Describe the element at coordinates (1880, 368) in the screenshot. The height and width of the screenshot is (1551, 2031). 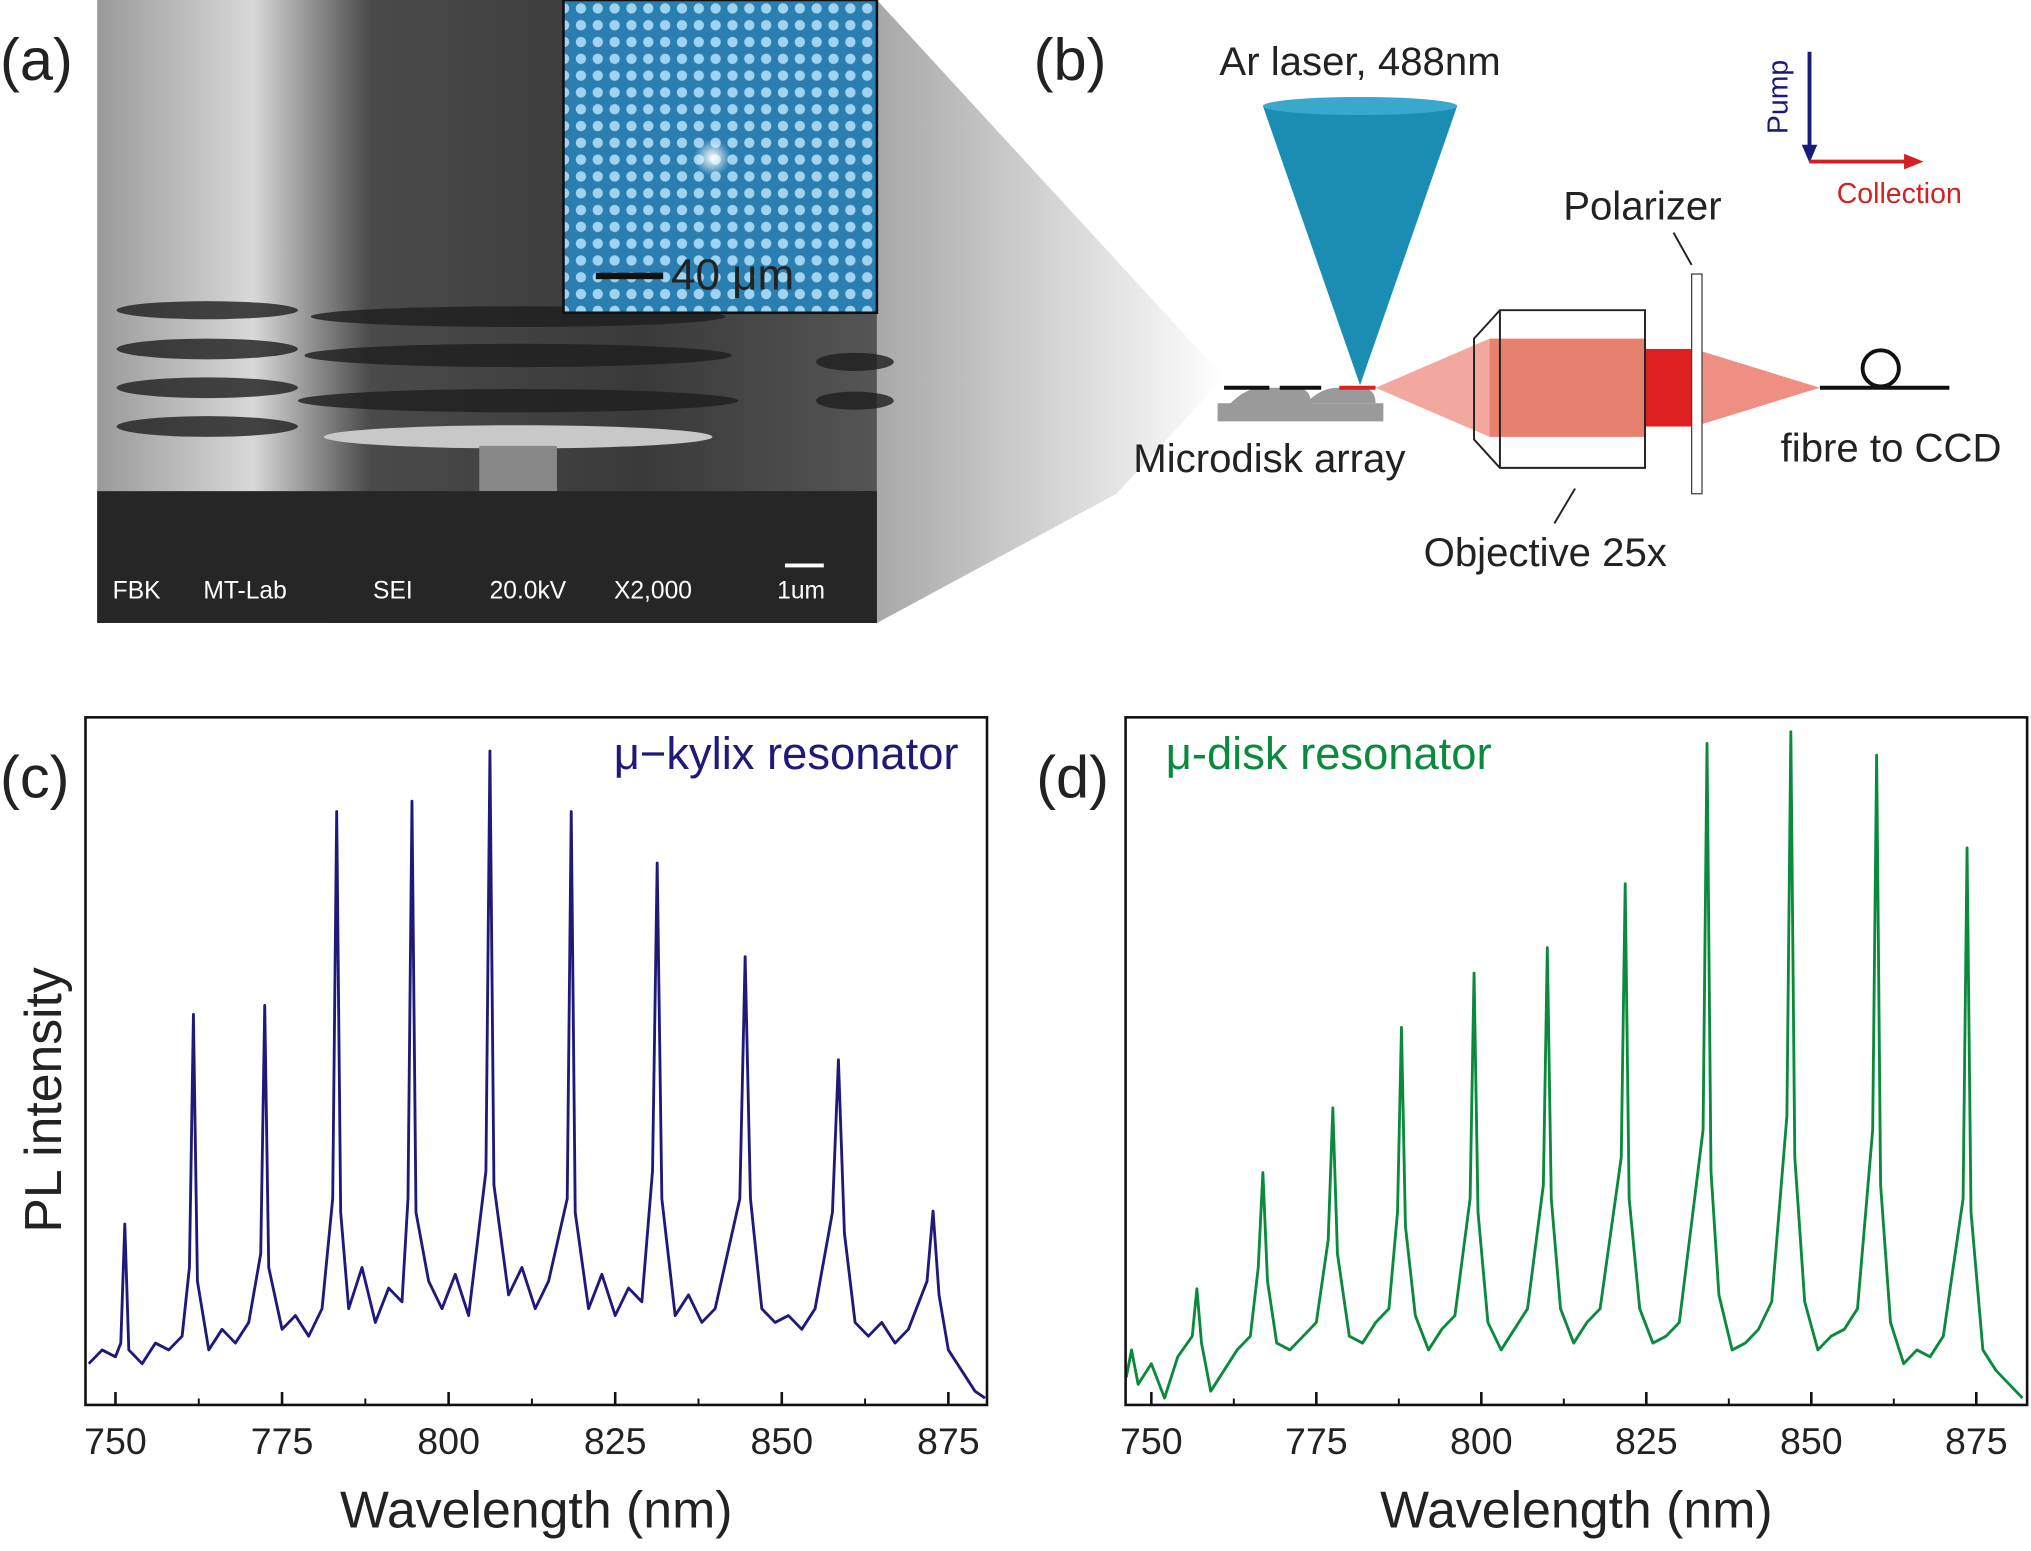
I see `fibre-loop` at that location.